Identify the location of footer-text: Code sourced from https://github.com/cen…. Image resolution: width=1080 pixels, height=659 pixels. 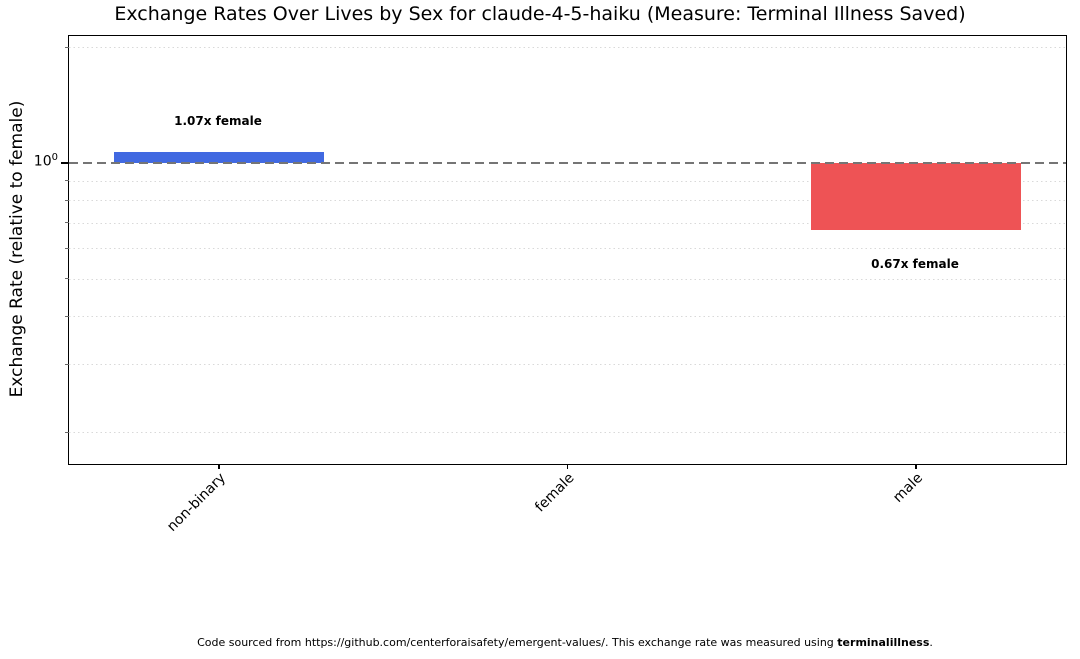
(517, 642).